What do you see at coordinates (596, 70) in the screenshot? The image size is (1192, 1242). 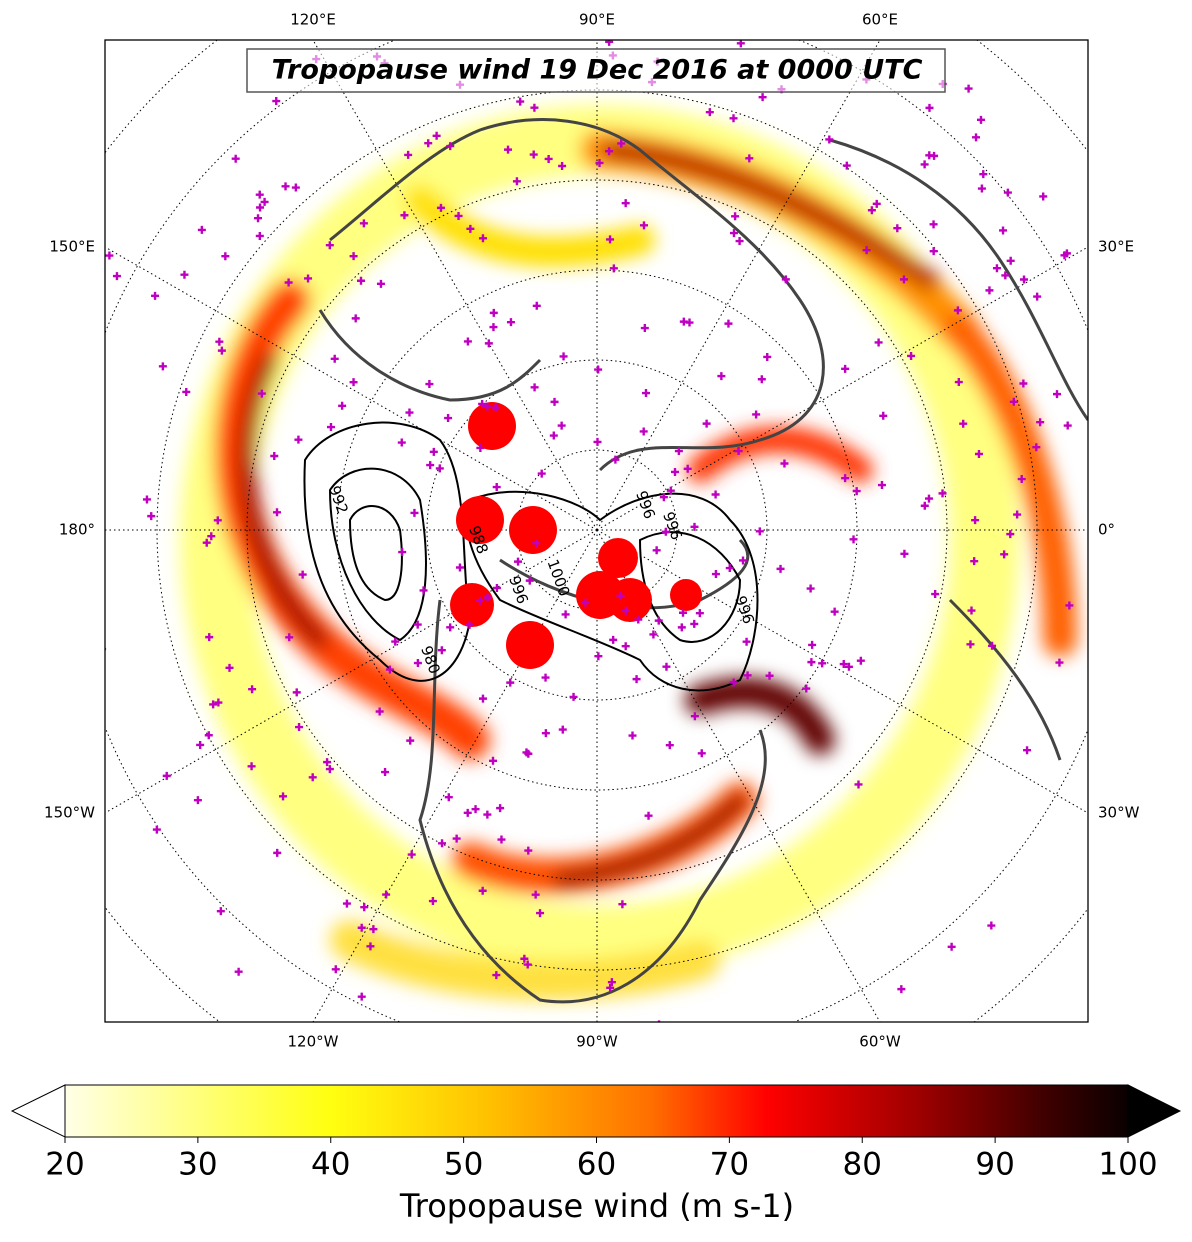 I see `title-box` at bounding box center [596, 70].